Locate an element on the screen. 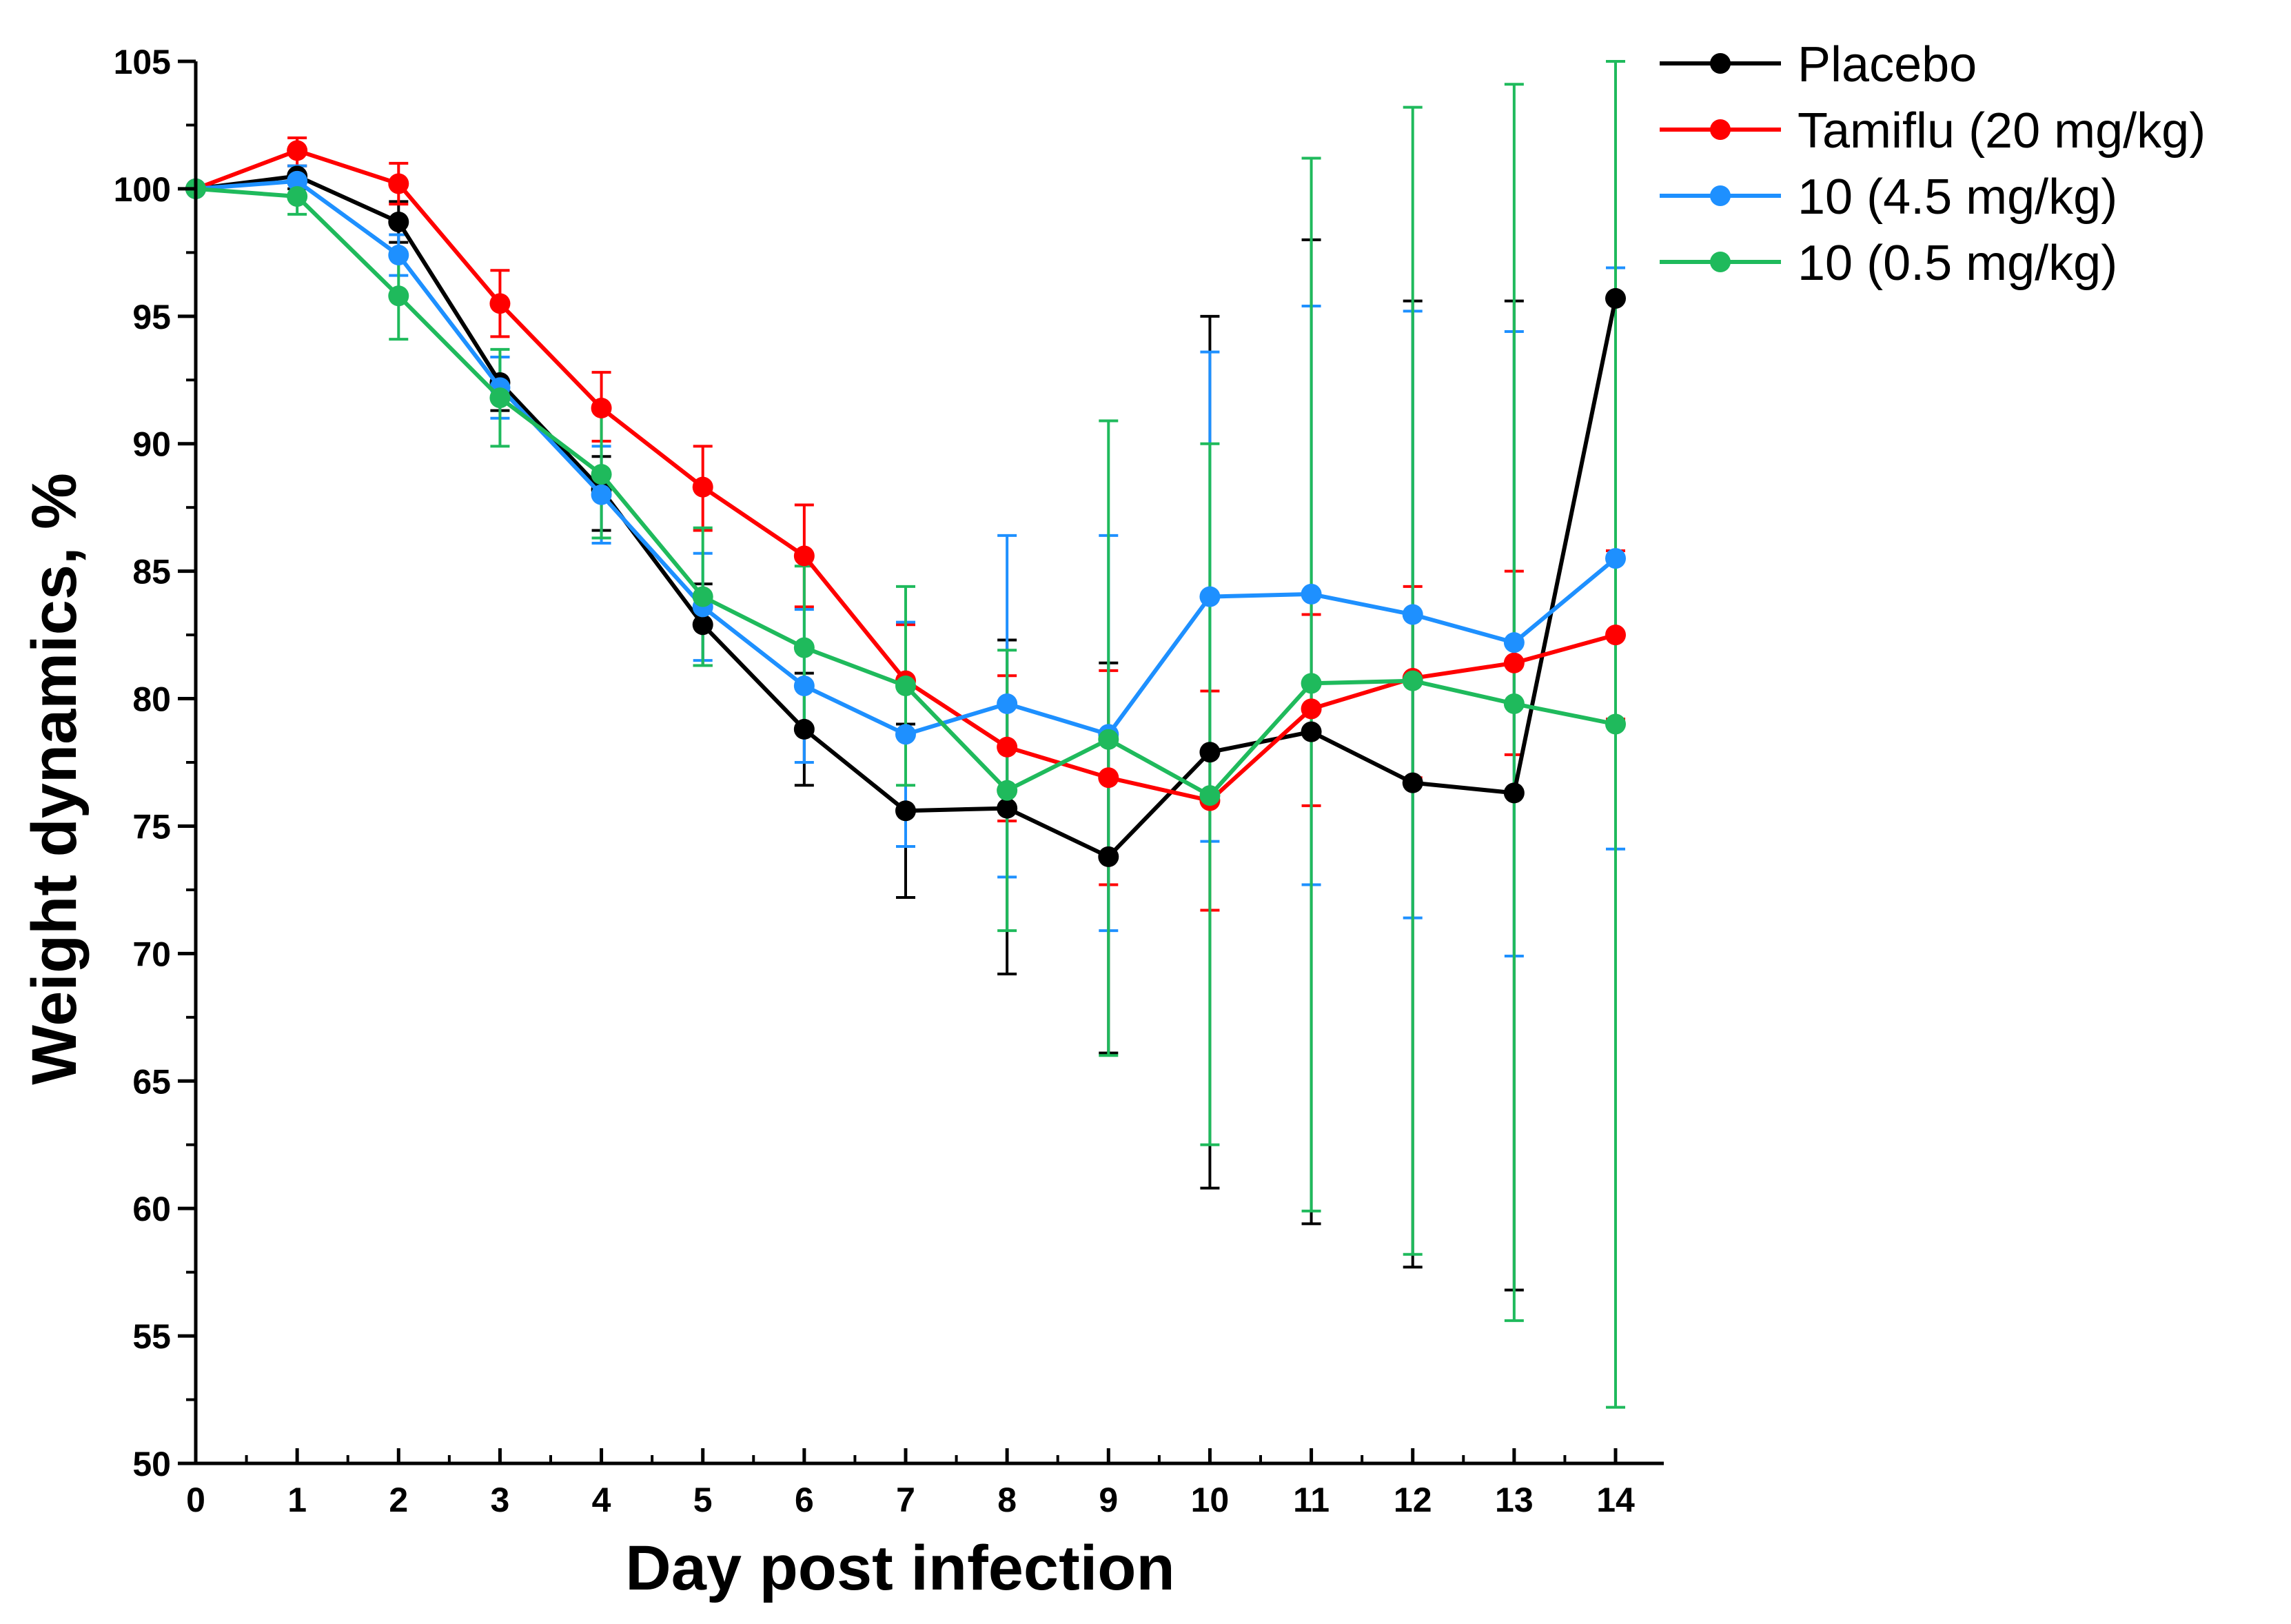 The height and width of the screenshot is (1624, 2291). y-tick-label: 65 is located at coordinates (151, 1081).